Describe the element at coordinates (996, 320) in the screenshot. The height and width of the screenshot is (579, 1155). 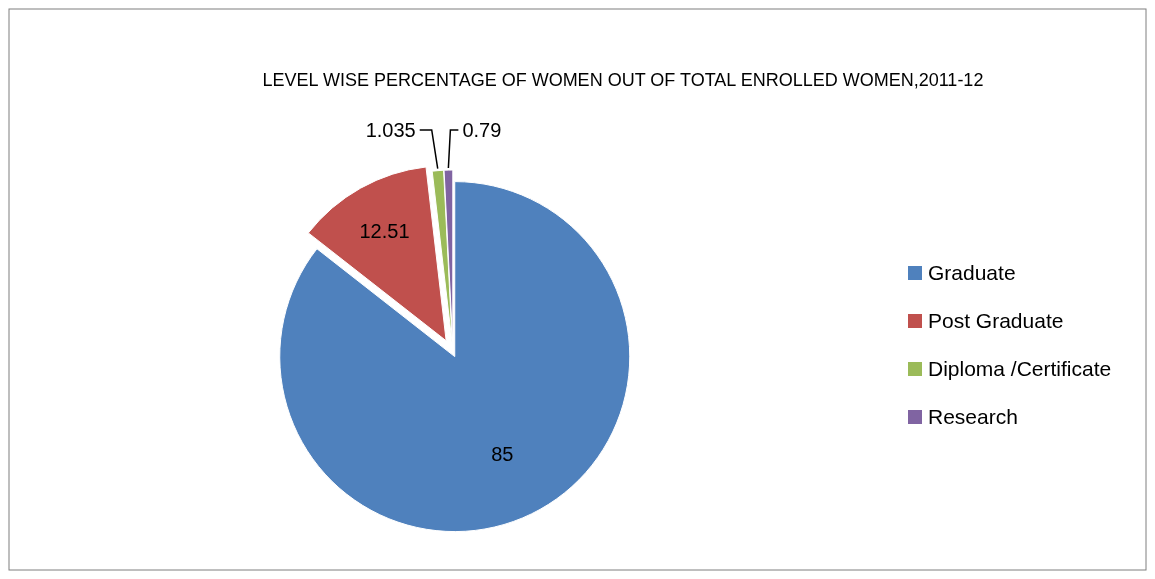
I see `legend-label: Post Graduate` at that location.